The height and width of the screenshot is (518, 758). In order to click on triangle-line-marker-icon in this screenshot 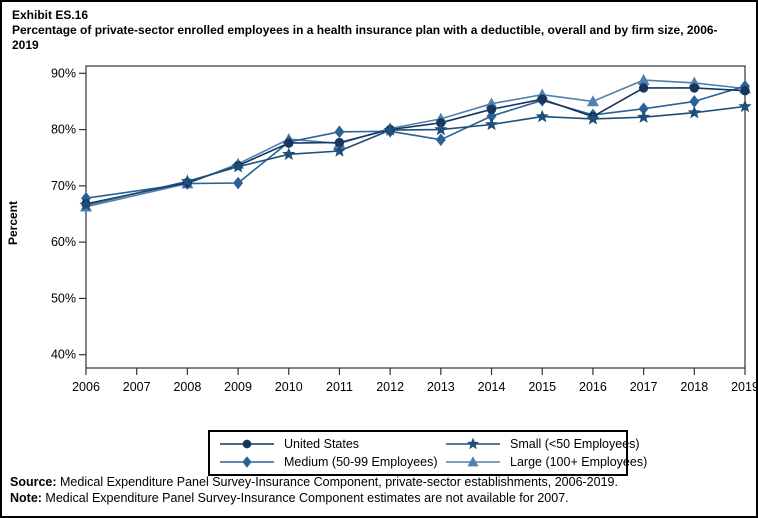, I will do `click(473, 460)`.